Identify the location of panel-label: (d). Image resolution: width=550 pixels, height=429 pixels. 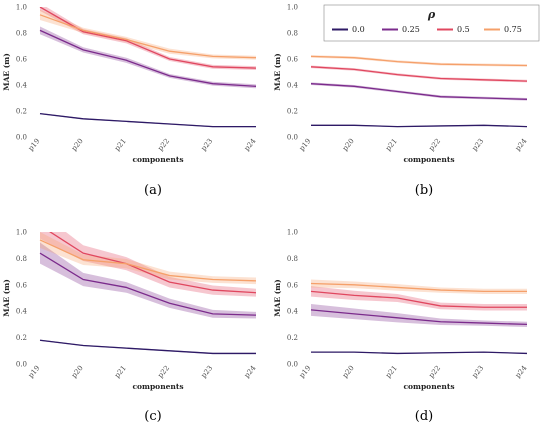
(424, 416).